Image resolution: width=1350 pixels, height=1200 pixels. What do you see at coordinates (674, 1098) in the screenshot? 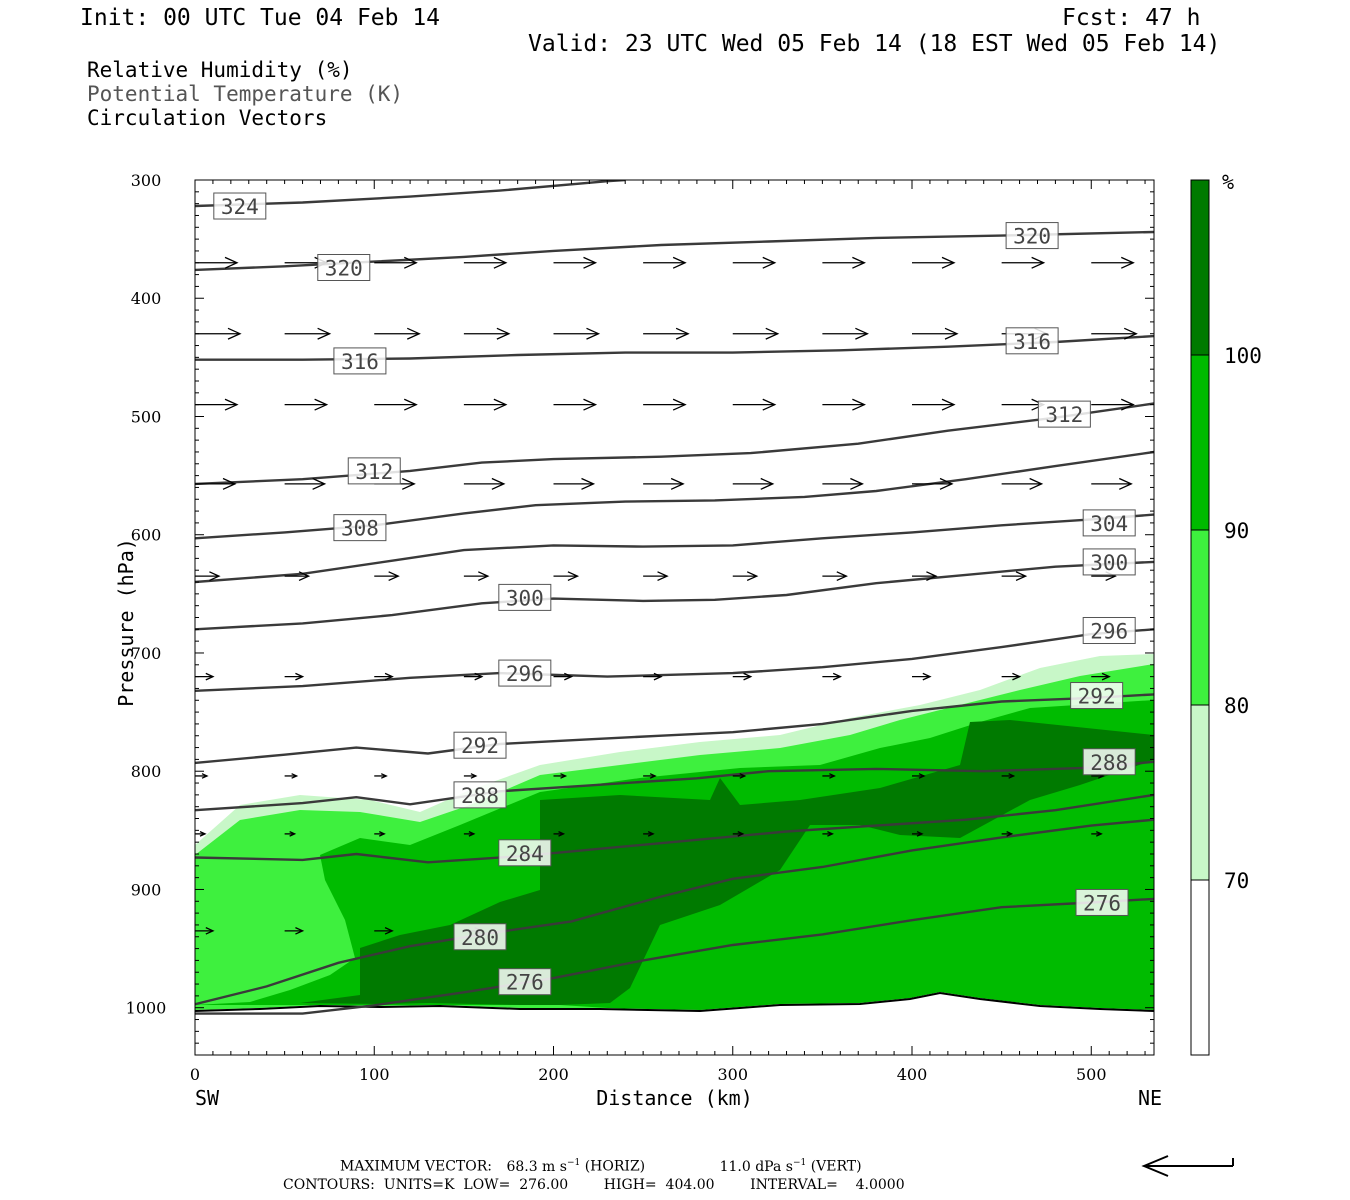
I see `x-axis-label: Distance (km)` at bounding box center [674, 1098].